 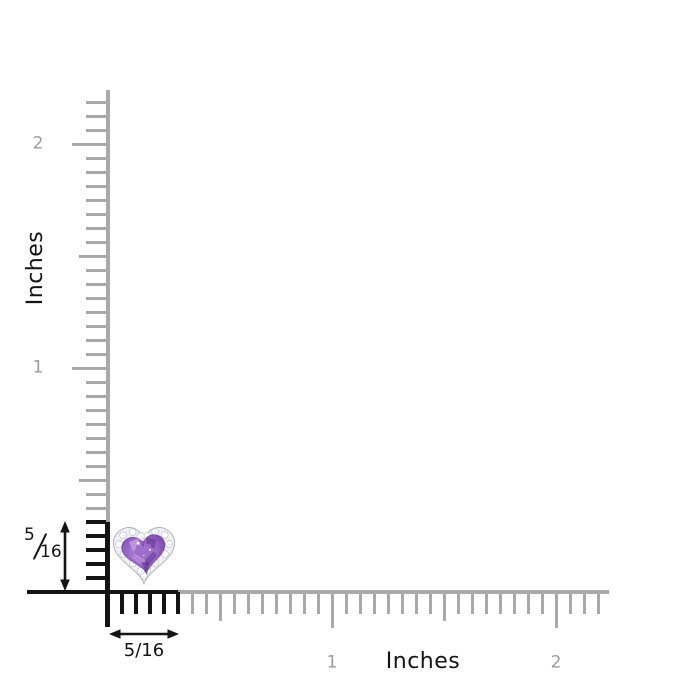 What do you see at coordinates (107, 574) in the screenshot?
I see `vertical-ruler-highlight-line` at bounding box center [107, 574].